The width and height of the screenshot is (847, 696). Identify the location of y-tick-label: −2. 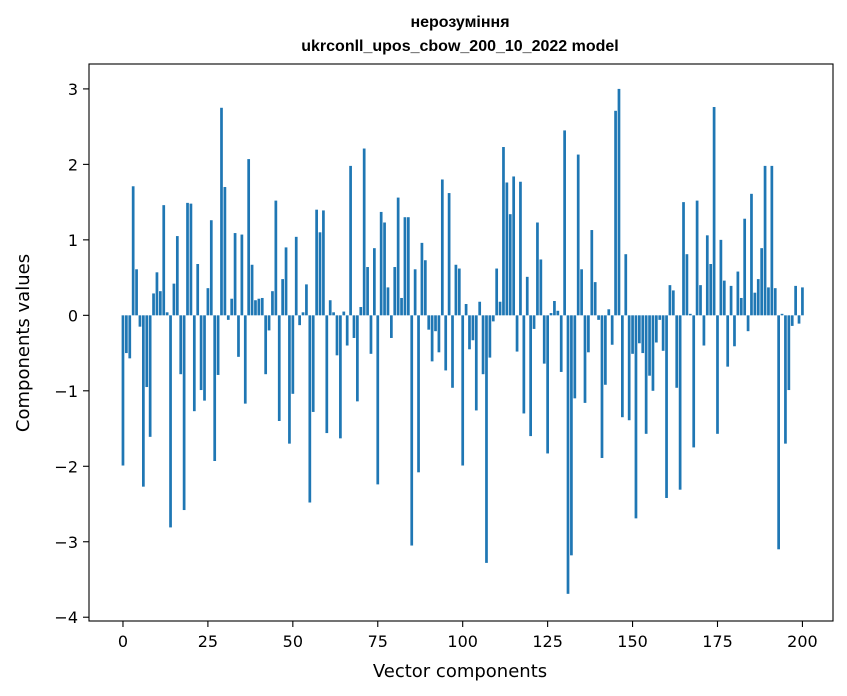
(66, 466).